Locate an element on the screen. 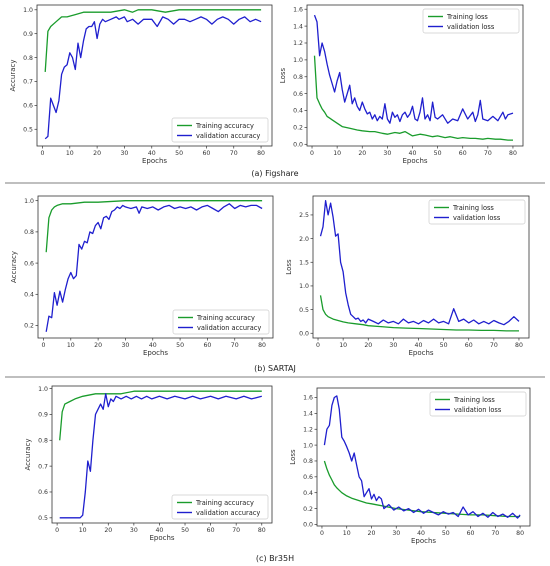 This screenshot has width=550, height=566. legend-entry: validation accuracy is located at coordinates (228, 513).